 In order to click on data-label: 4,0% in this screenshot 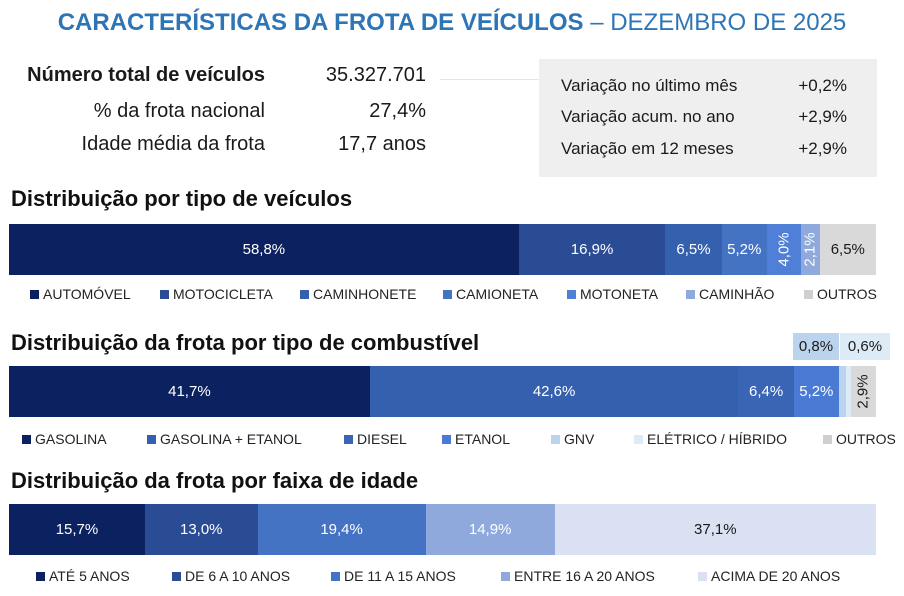, I will do `click(784, 249)`.